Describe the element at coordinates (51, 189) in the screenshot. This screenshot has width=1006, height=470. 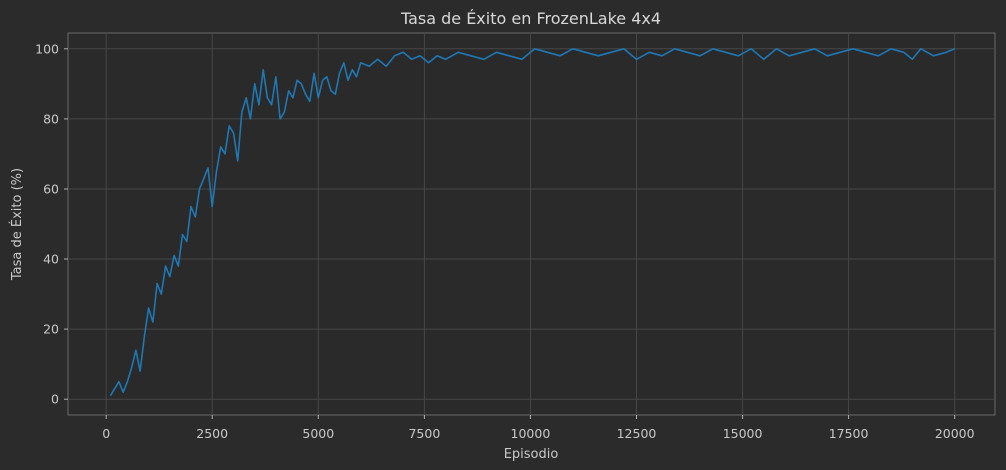
I see `y-tick-label: 60` at that location.